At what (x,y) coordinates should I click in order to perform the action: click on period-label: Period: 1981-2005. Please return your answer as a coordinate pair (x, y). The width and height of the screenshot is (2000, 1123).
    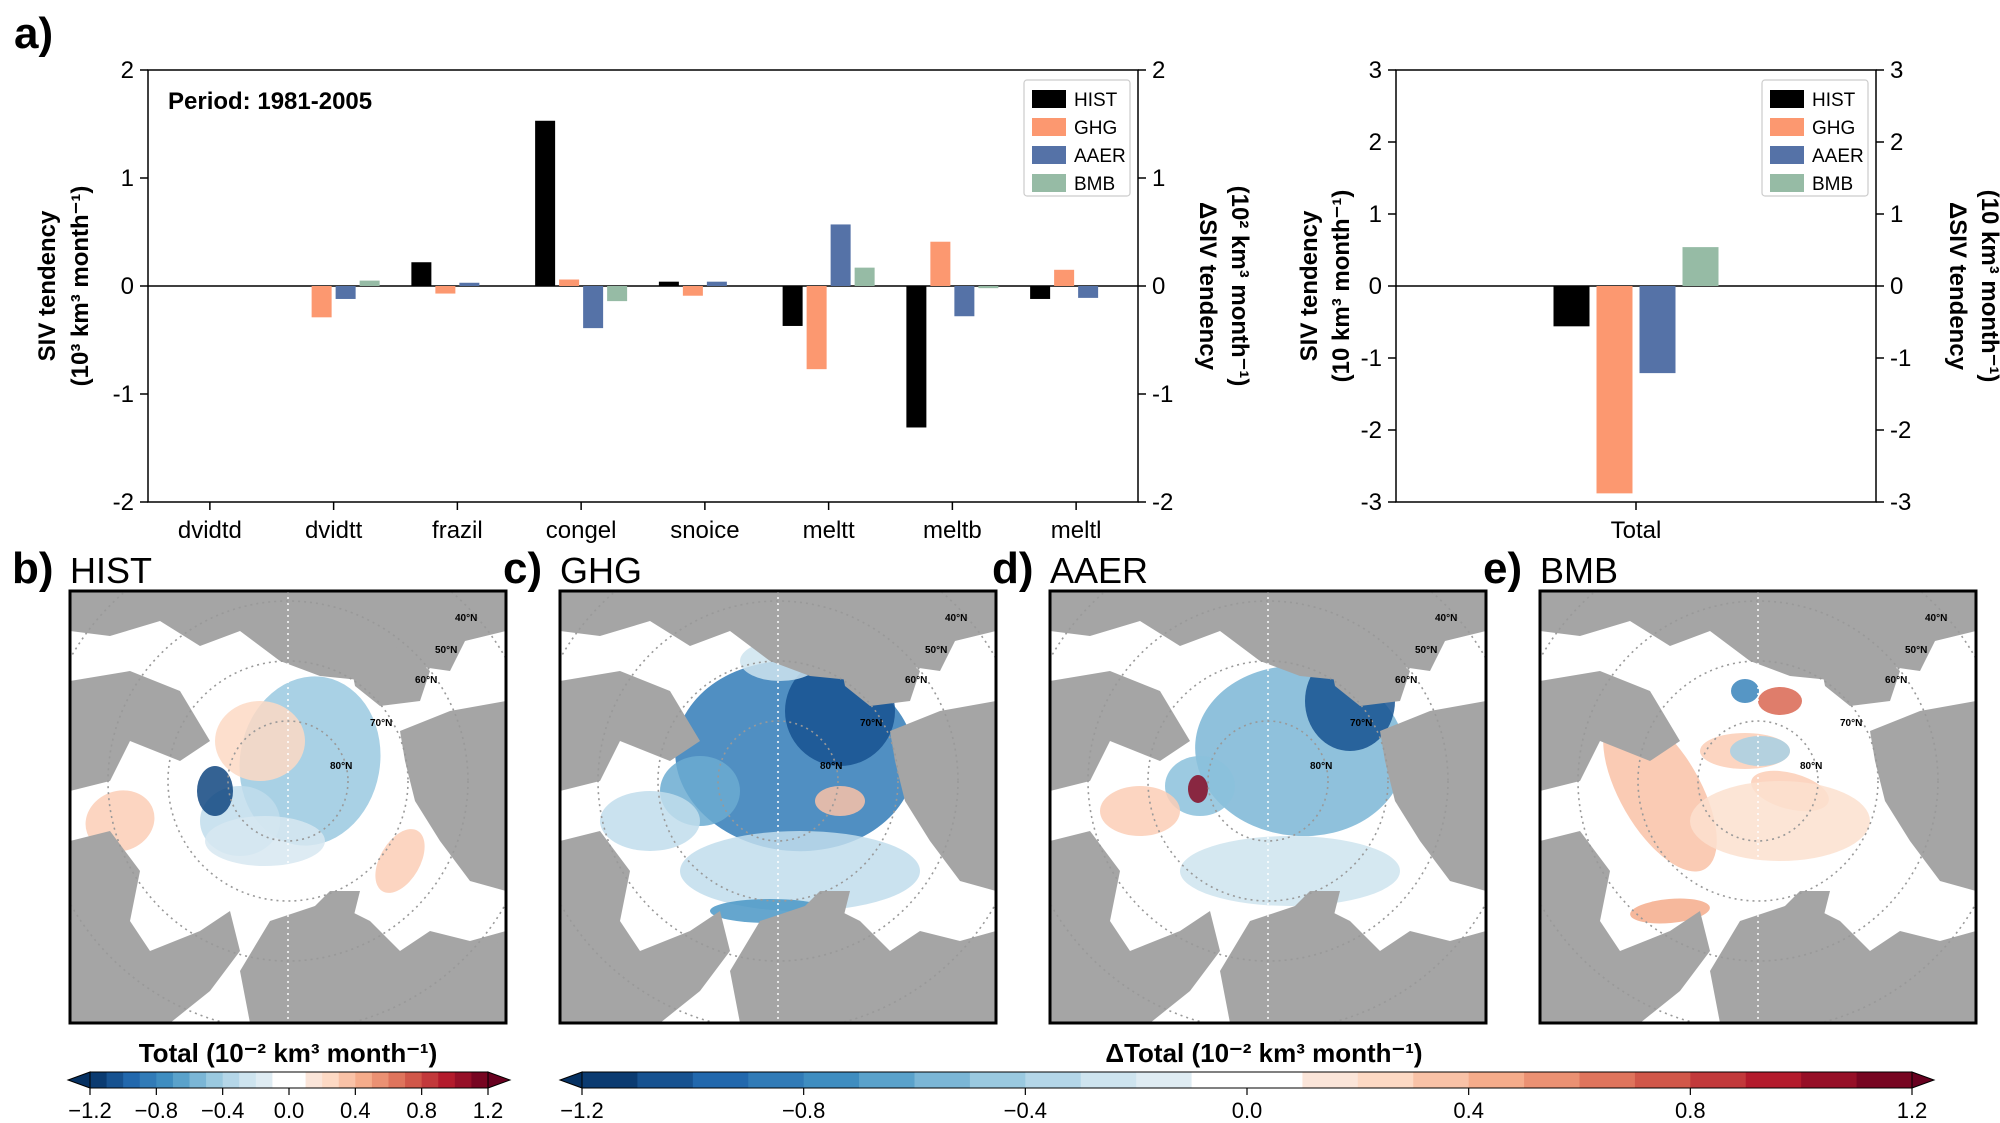
    Looking at the image, I should click on (270, 101).